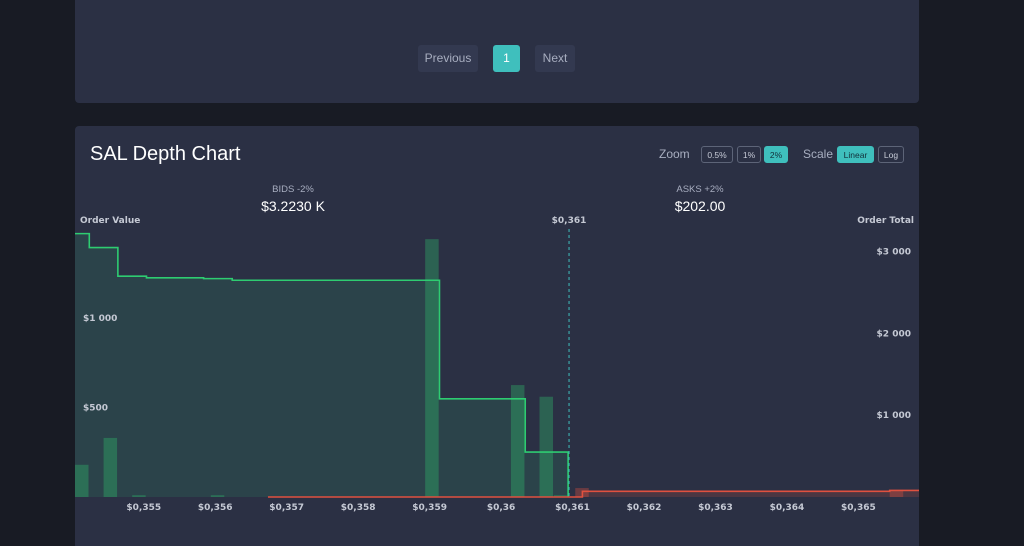 The image size is (1024, 546). Describe the element at coordinates (855, 154) in the screenshot. I see `scale-linear-button: Linear` at that location.